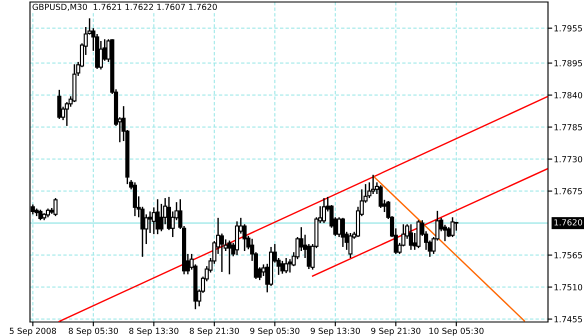  Describe the element at coordinates (568, 319) in the screenshot. I see `y-tick-label: 1.7455` at that location.